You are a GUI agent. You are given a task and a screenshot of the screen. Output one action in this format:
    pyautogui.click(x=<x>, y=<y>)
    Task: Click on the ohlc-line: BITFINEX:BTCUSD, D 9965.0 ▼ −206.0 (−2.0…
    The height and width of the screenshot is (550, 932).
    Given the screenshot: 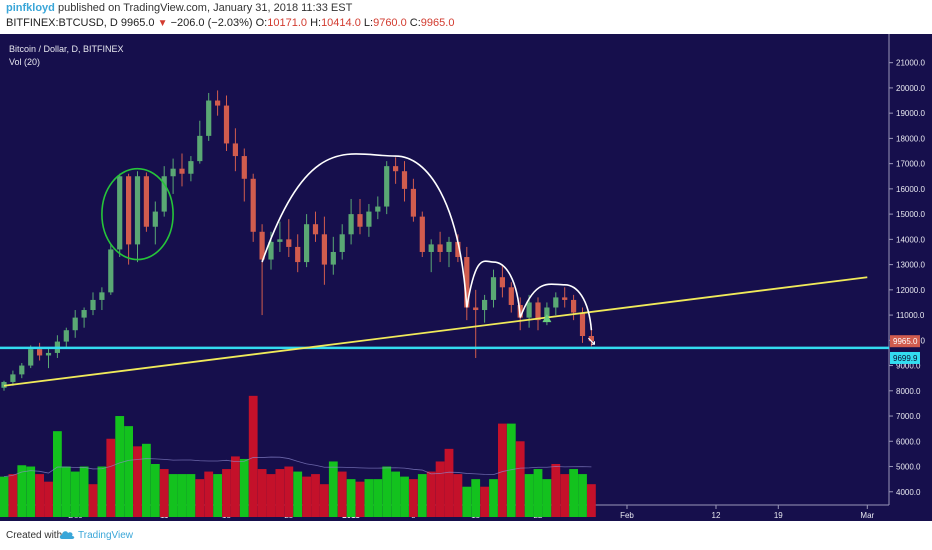 What is the action you would take?
    pyautogui.click(x=230, y=23)
    